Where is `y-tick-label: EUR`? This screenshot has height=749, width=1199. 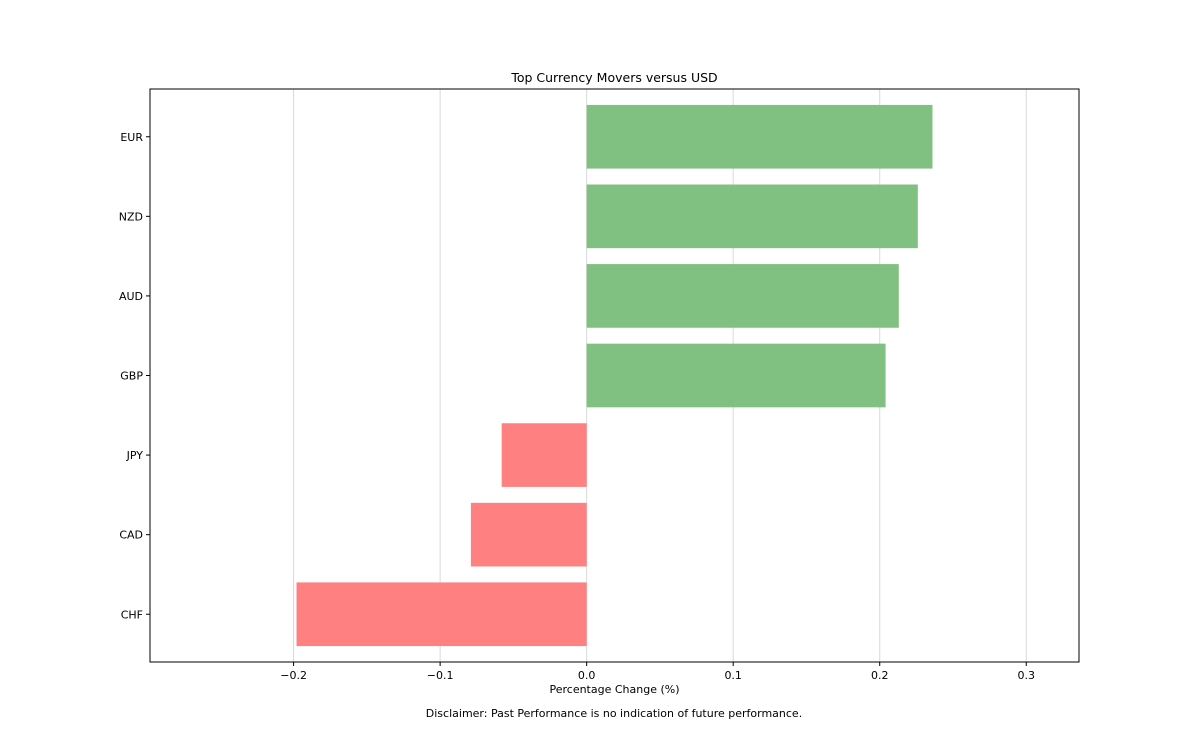
y-tick-label: EUR is located at coordinates (131, 137).